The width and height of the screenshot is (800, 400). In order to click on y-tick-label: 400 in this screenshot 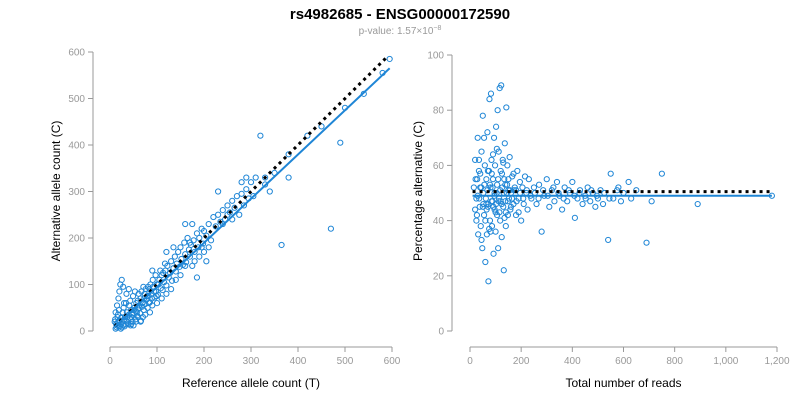, I will do `click(76, 146)`.